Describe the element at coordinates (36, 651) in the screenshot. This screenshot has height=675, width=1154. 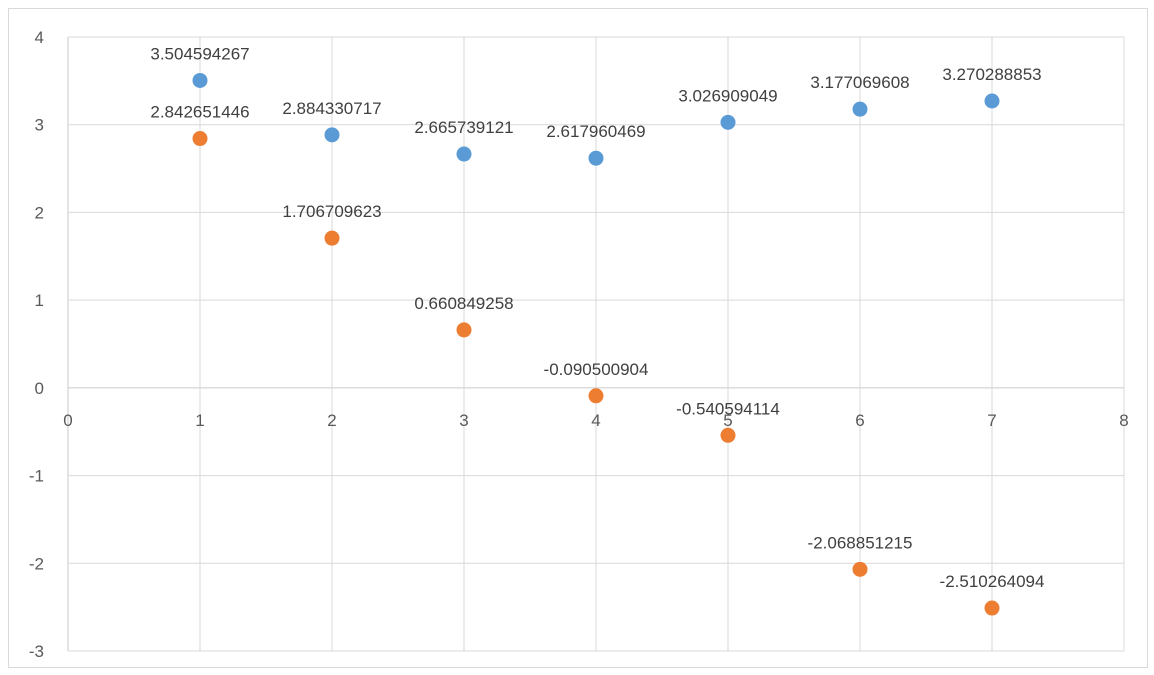
I see `y-tick-label: -3` at that location.